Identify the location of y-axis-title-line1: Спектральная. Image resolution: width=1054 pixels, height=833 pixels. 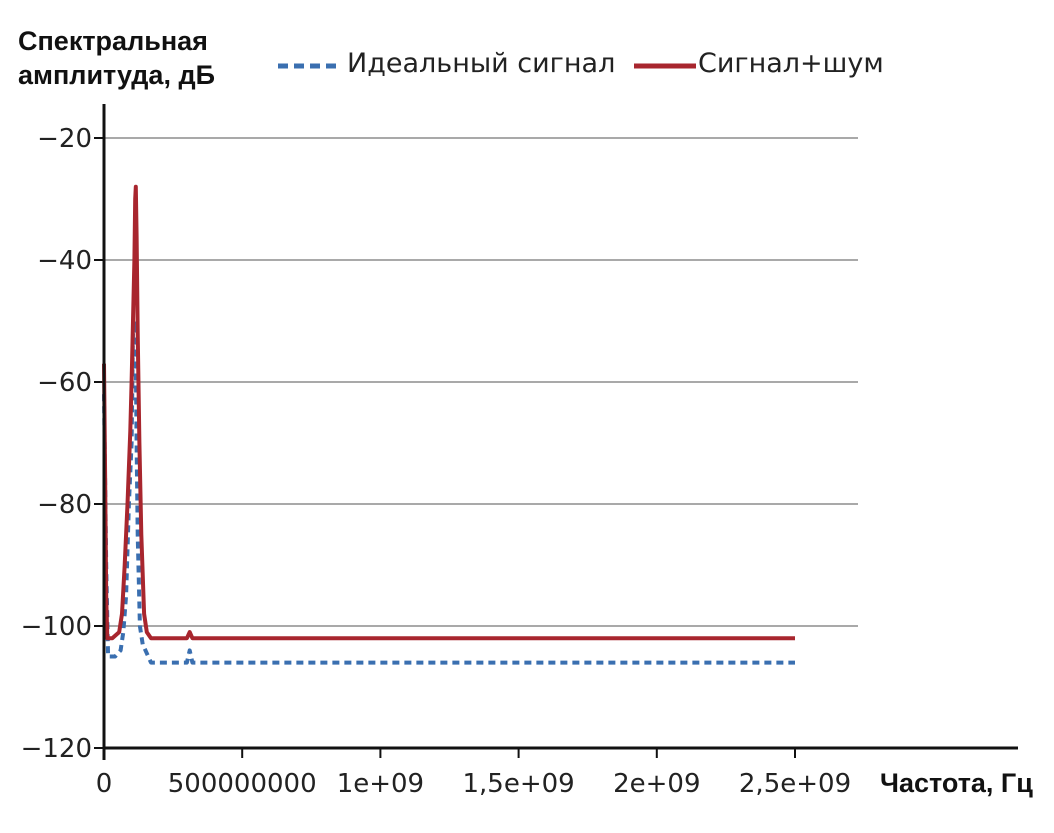
(113, 41).